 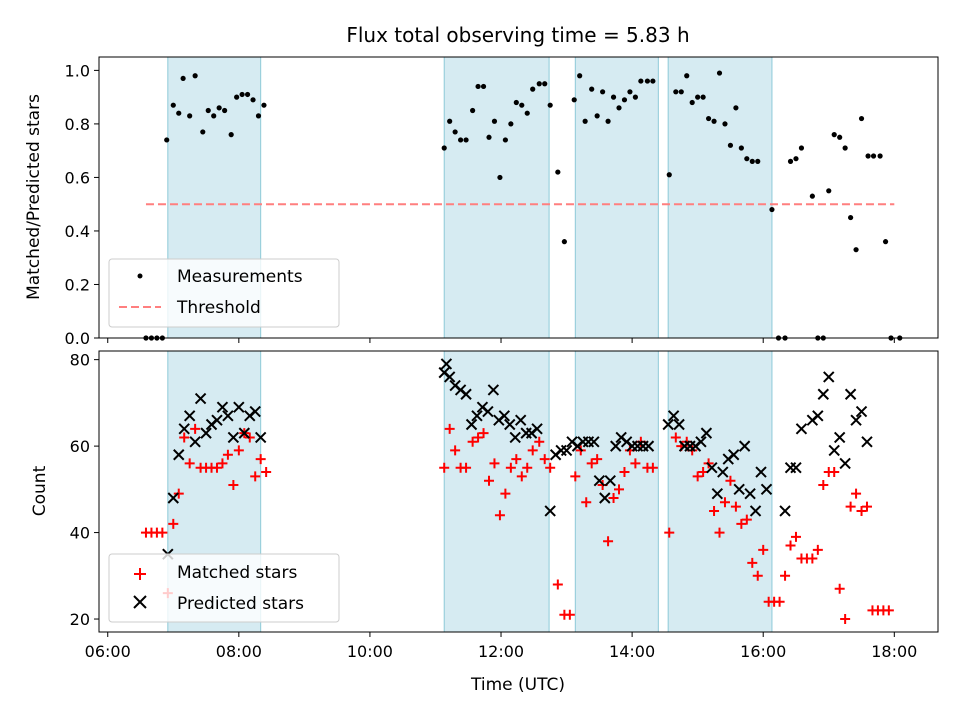 I want to click on legend-marker-predicted-stars, so click(x=140, y=602).